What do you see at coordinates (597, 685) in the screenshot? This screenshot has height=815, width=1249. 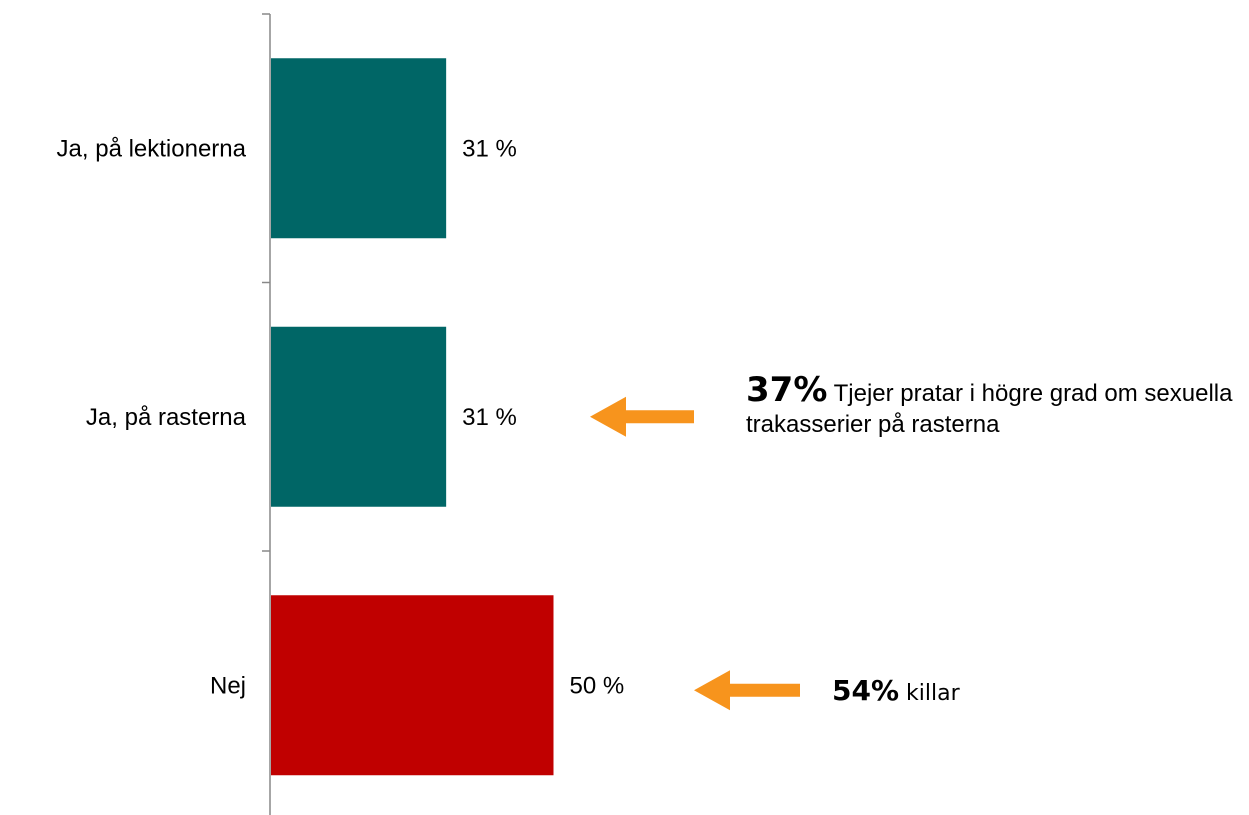 I see `value-label: 50 %` at bounding box center [597, 685].